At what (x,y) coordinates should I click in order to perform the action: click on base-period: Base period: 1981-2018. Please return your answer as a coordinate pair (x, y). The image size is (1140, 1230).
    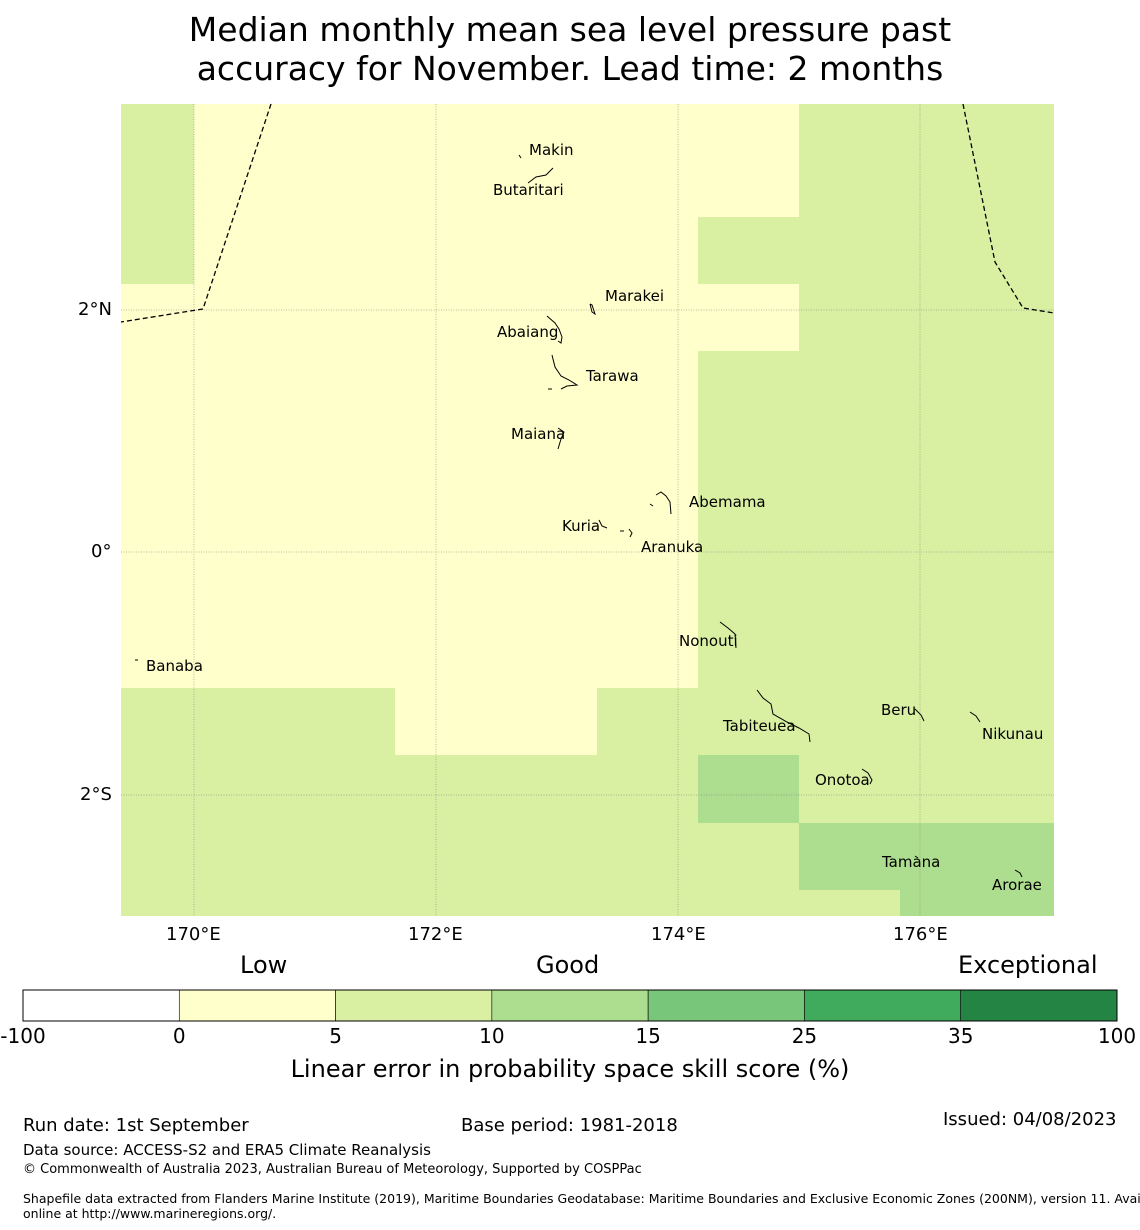
    Looking at the image, I should click on (569, 1125).